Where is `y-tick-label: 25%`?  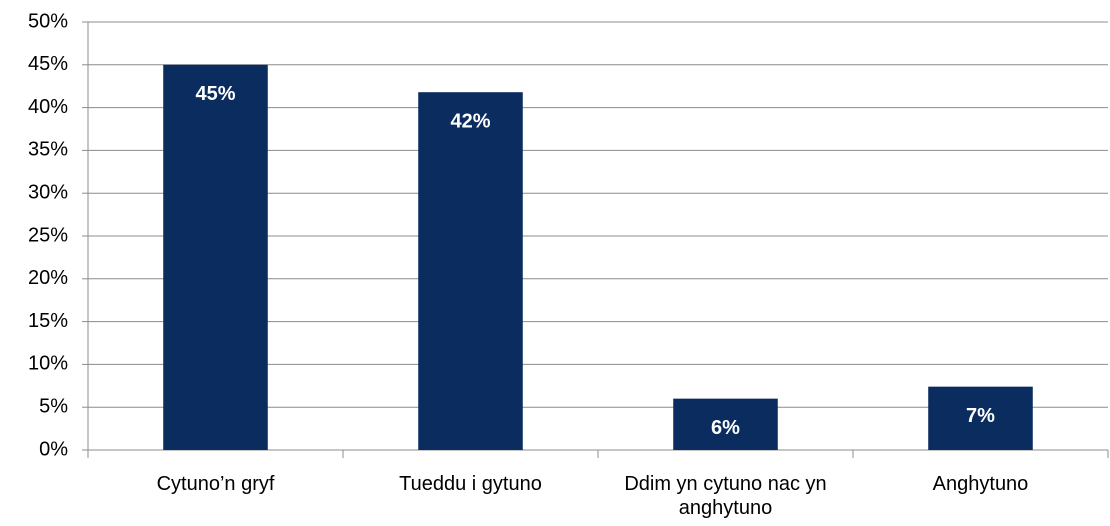 y-tick-label: 25% is located at coordinates (48, 235).